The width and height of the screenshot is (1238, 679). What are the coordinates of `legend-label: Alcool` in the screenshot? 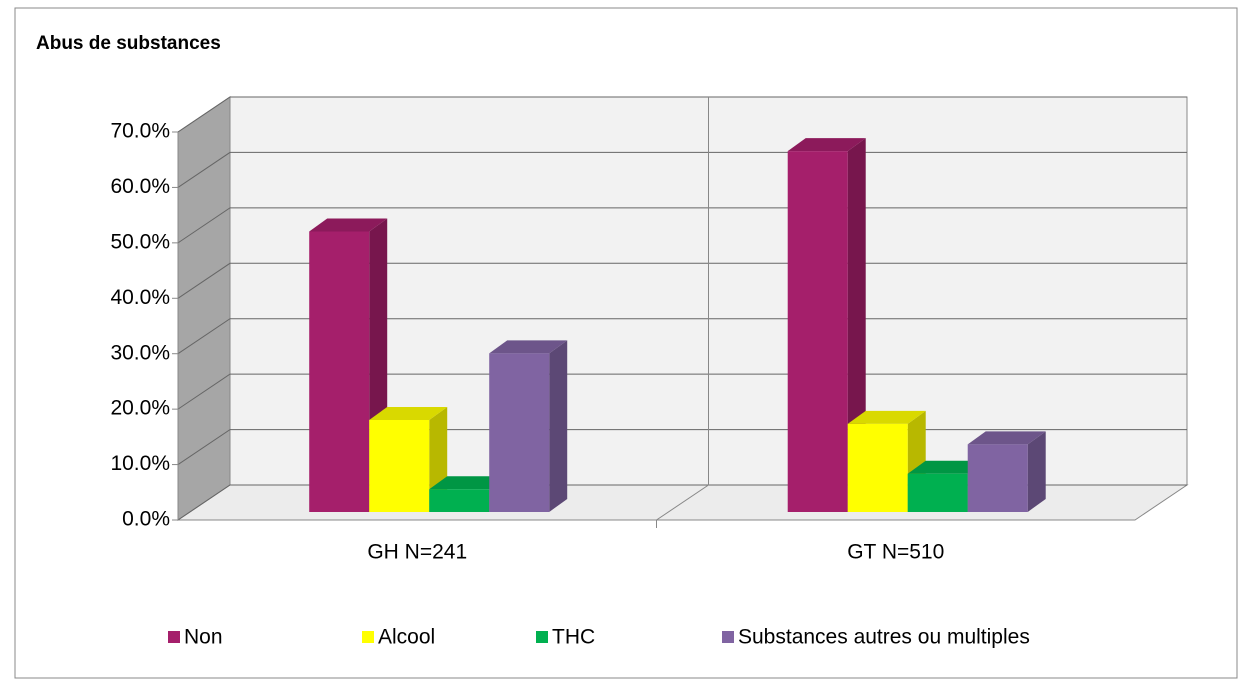 It's located at (406, 637).